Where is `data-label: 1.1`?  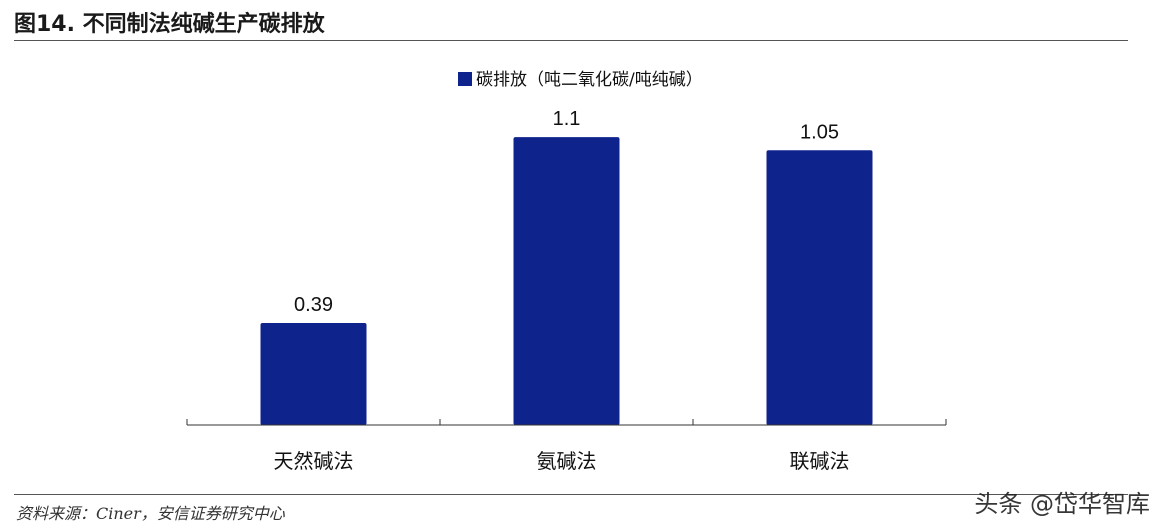
data-label: 1.1 is located at coordinates (567, 119).